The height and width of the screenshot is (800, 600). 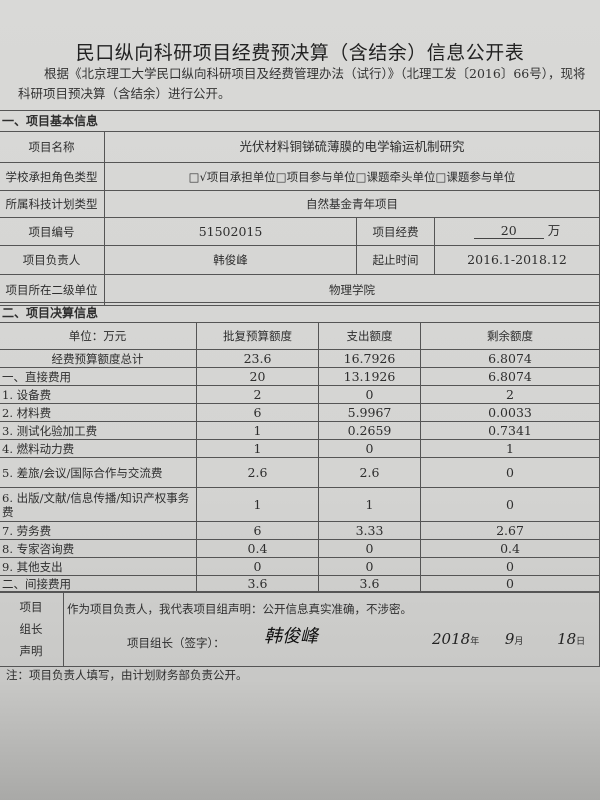 What do you see at coordinates (257, 358) in the screenshot?
I see `budget-approved: 23.6` at bounding box center [257, 358].